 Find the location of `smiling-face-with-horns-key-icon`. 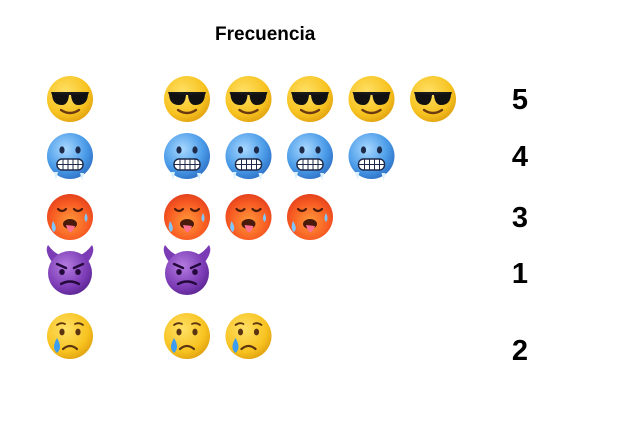

smiling-face-with-horns-key-icon is located at coordinates (70, 270).